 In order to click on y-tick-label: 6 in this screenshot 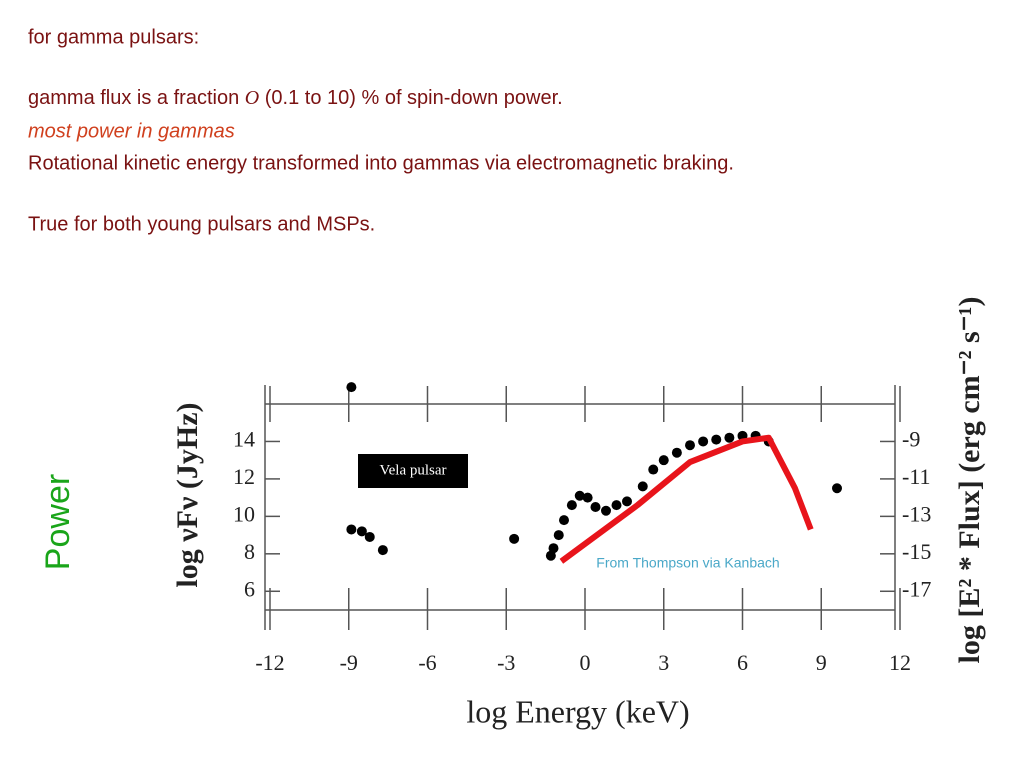, I will do `click(249, 588)`.